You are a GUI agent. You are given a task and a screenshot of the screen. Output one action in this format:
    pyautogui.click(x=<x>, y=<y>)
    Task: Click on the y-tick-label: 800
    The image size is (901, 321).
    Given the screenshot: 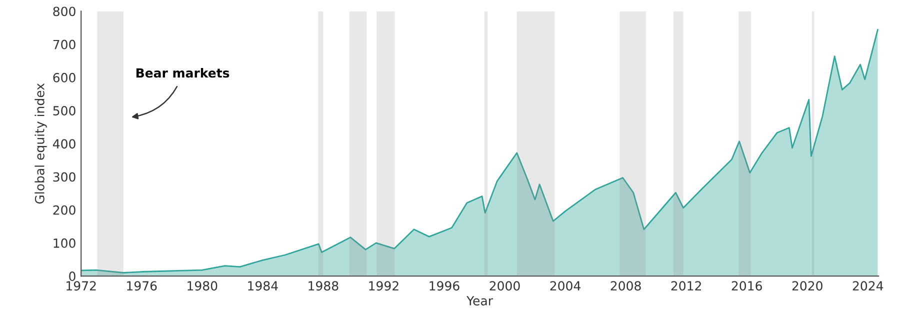 What is the action you would take?
    pyautogui.click(x=64, y=11)
    